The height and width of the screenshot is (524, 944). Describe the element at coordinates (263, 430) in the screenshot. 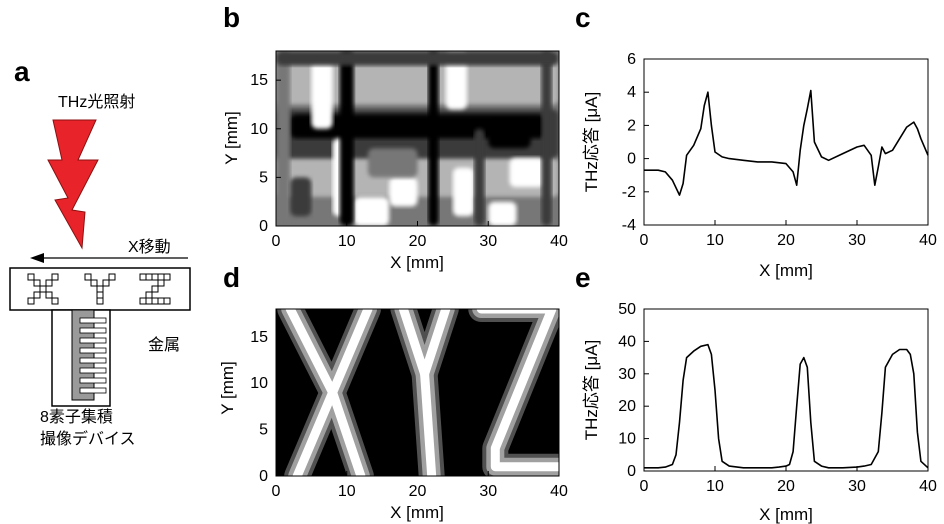

I see `chart-d-ytick-label: 5` at that location.